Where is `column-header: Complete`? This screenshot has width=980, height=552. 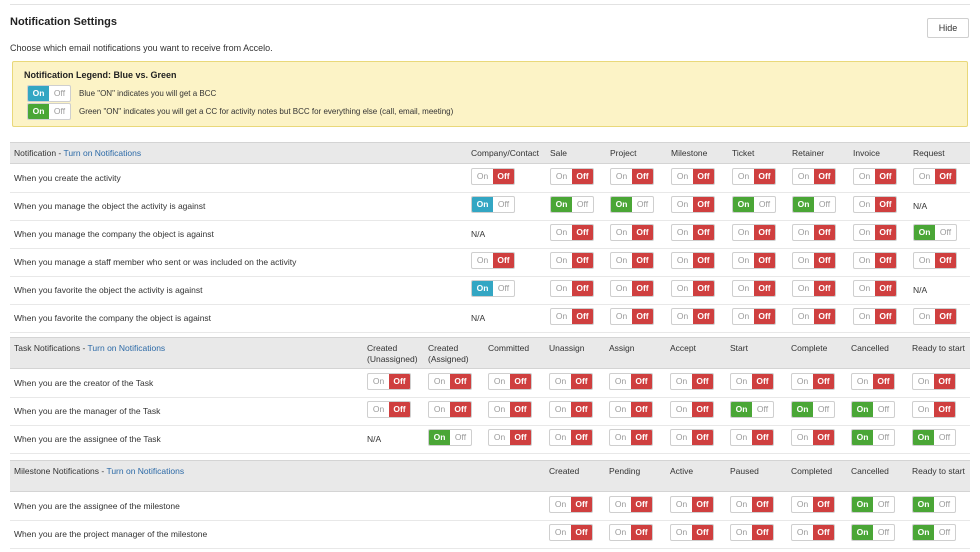 column-header: Complete is located at coordinates (809, 348).